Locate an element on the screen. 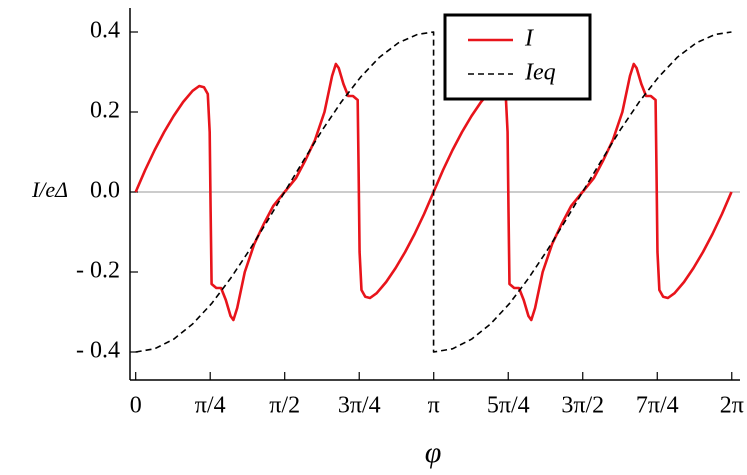 The width and height of the screenshot is (747, 475). x-tick-label: π/2 is located at coordinates (284, 406).